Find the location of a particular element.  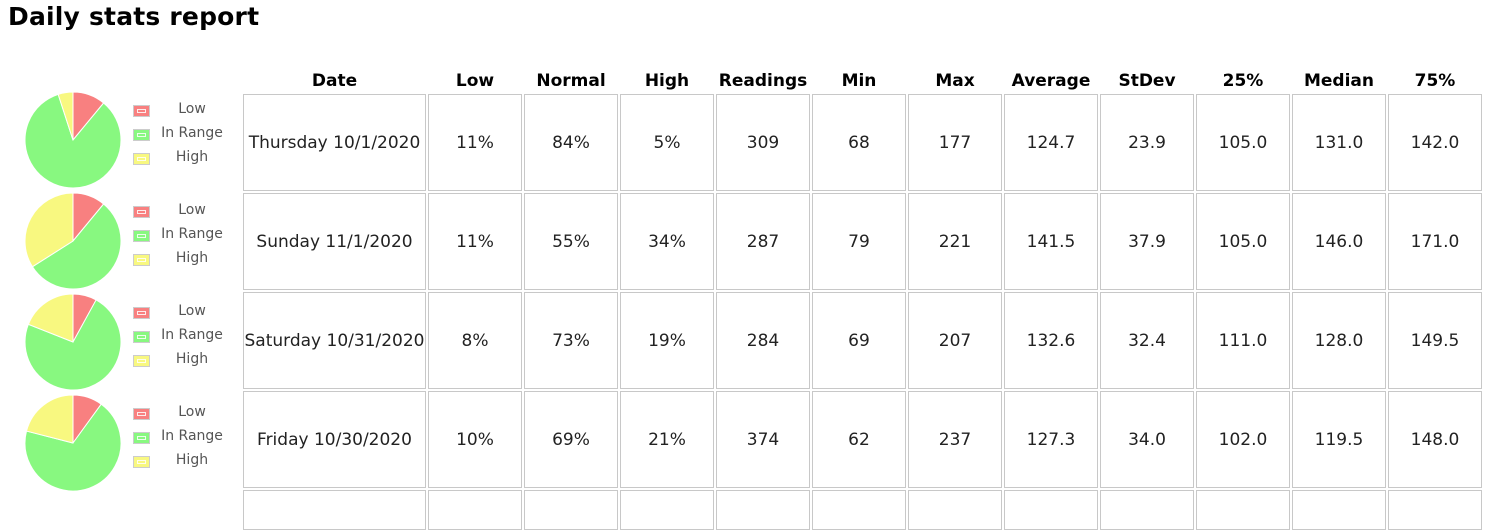

cell-average: 141.5 is located at coordinates (1051, 241).